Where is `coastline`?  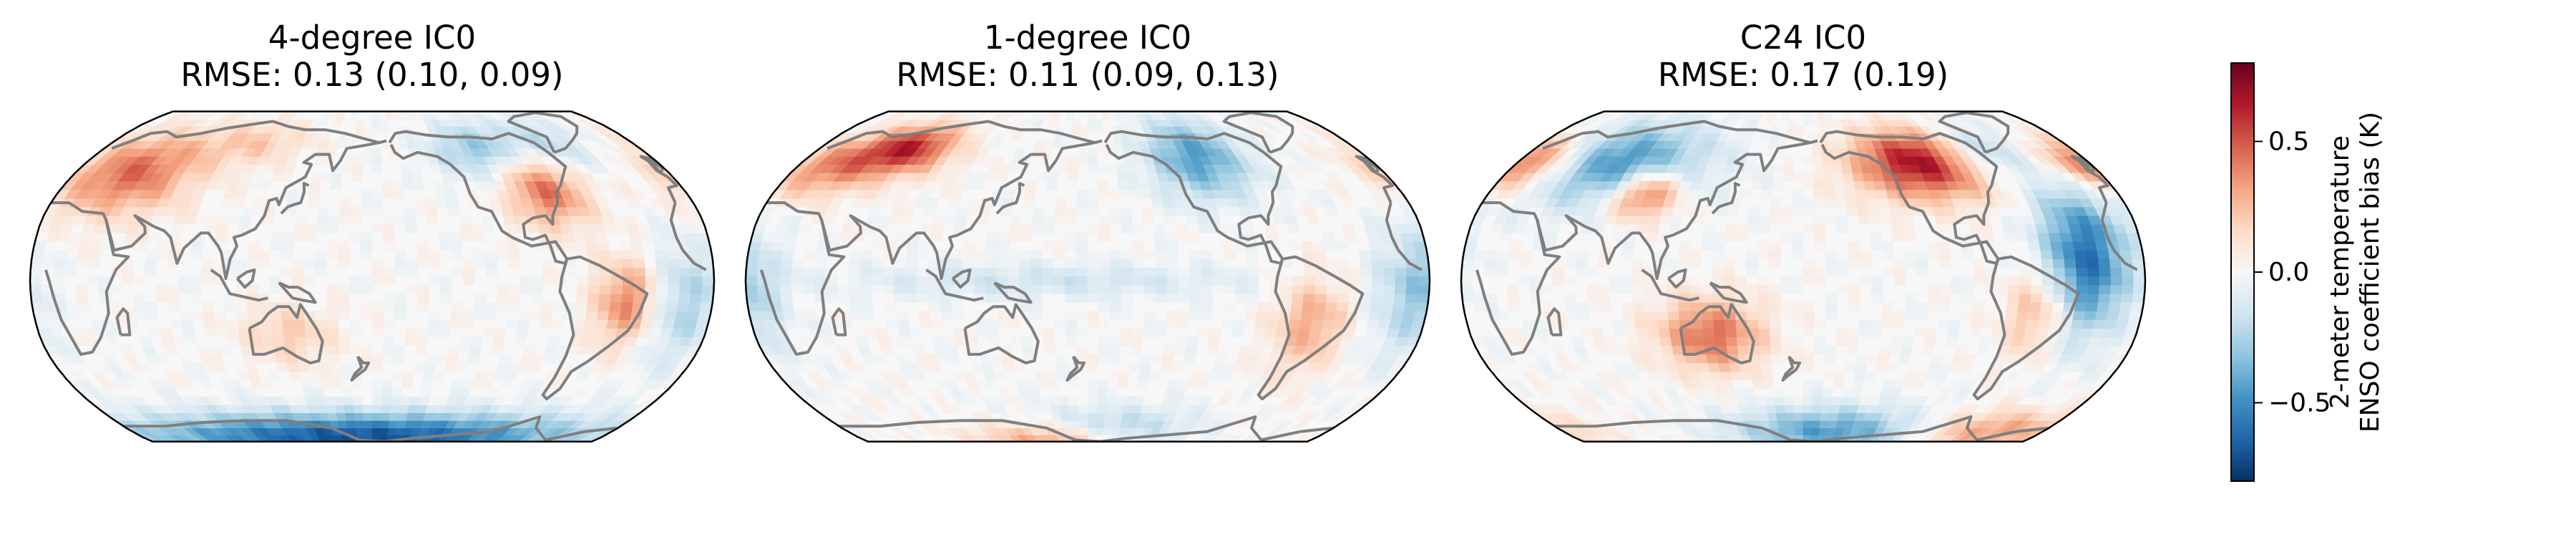 coastline is located at coordinates (1075, 368).